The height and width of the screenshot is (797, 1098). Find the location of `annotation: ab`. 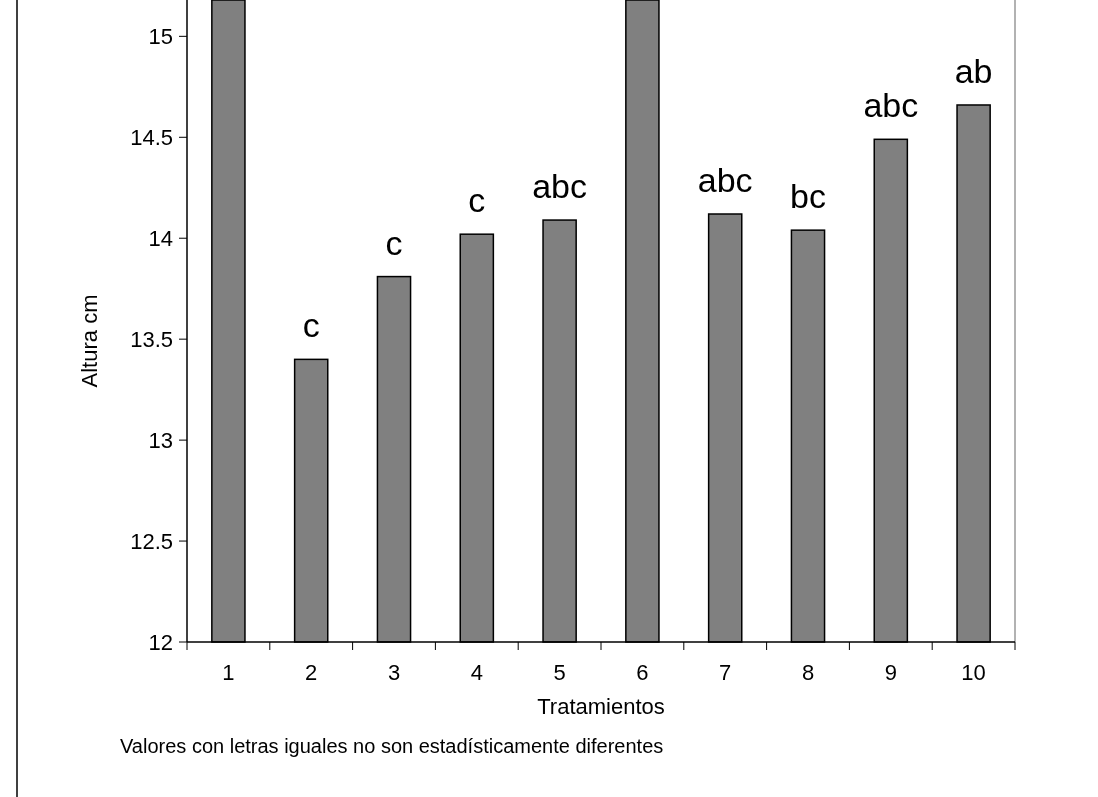

annotation: ab is located at coordinates (973, 70).